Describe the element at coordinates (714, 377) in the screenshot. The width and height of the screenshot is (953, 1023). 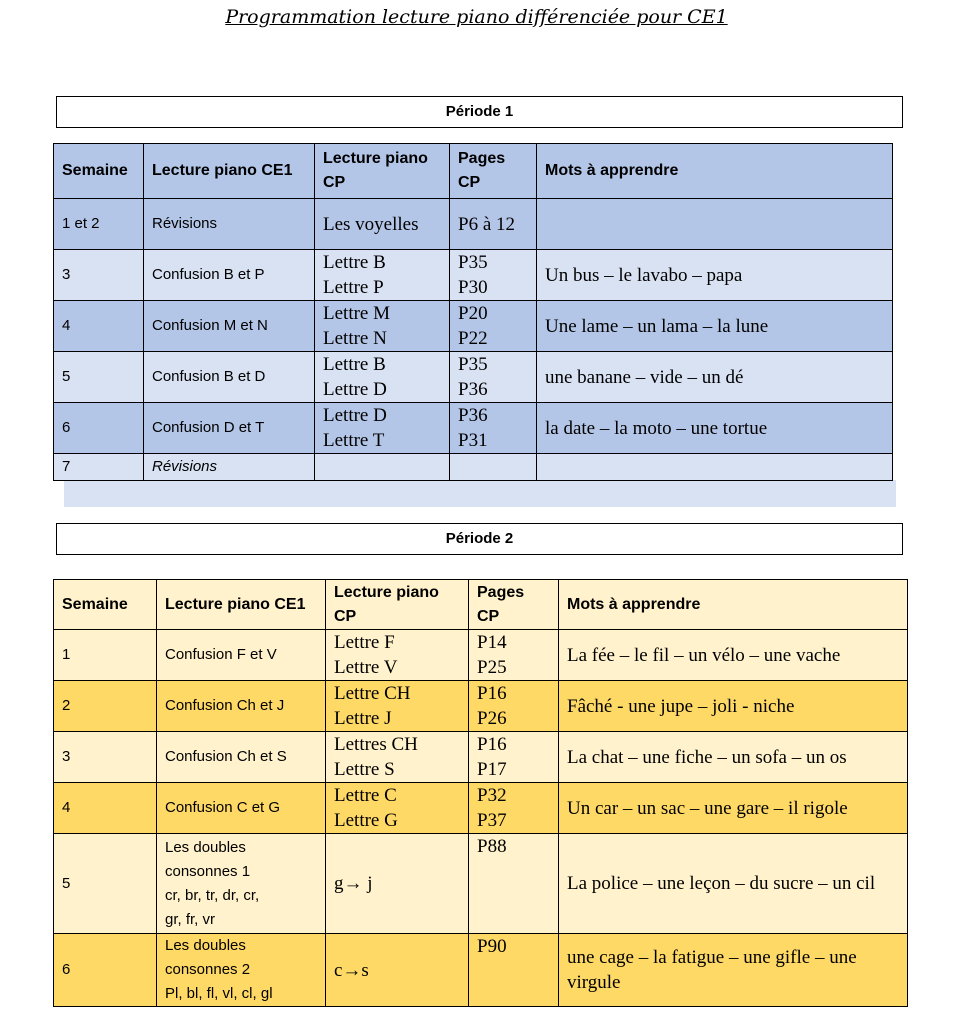
I see `cell: une banane – vide – un dé` at that location.